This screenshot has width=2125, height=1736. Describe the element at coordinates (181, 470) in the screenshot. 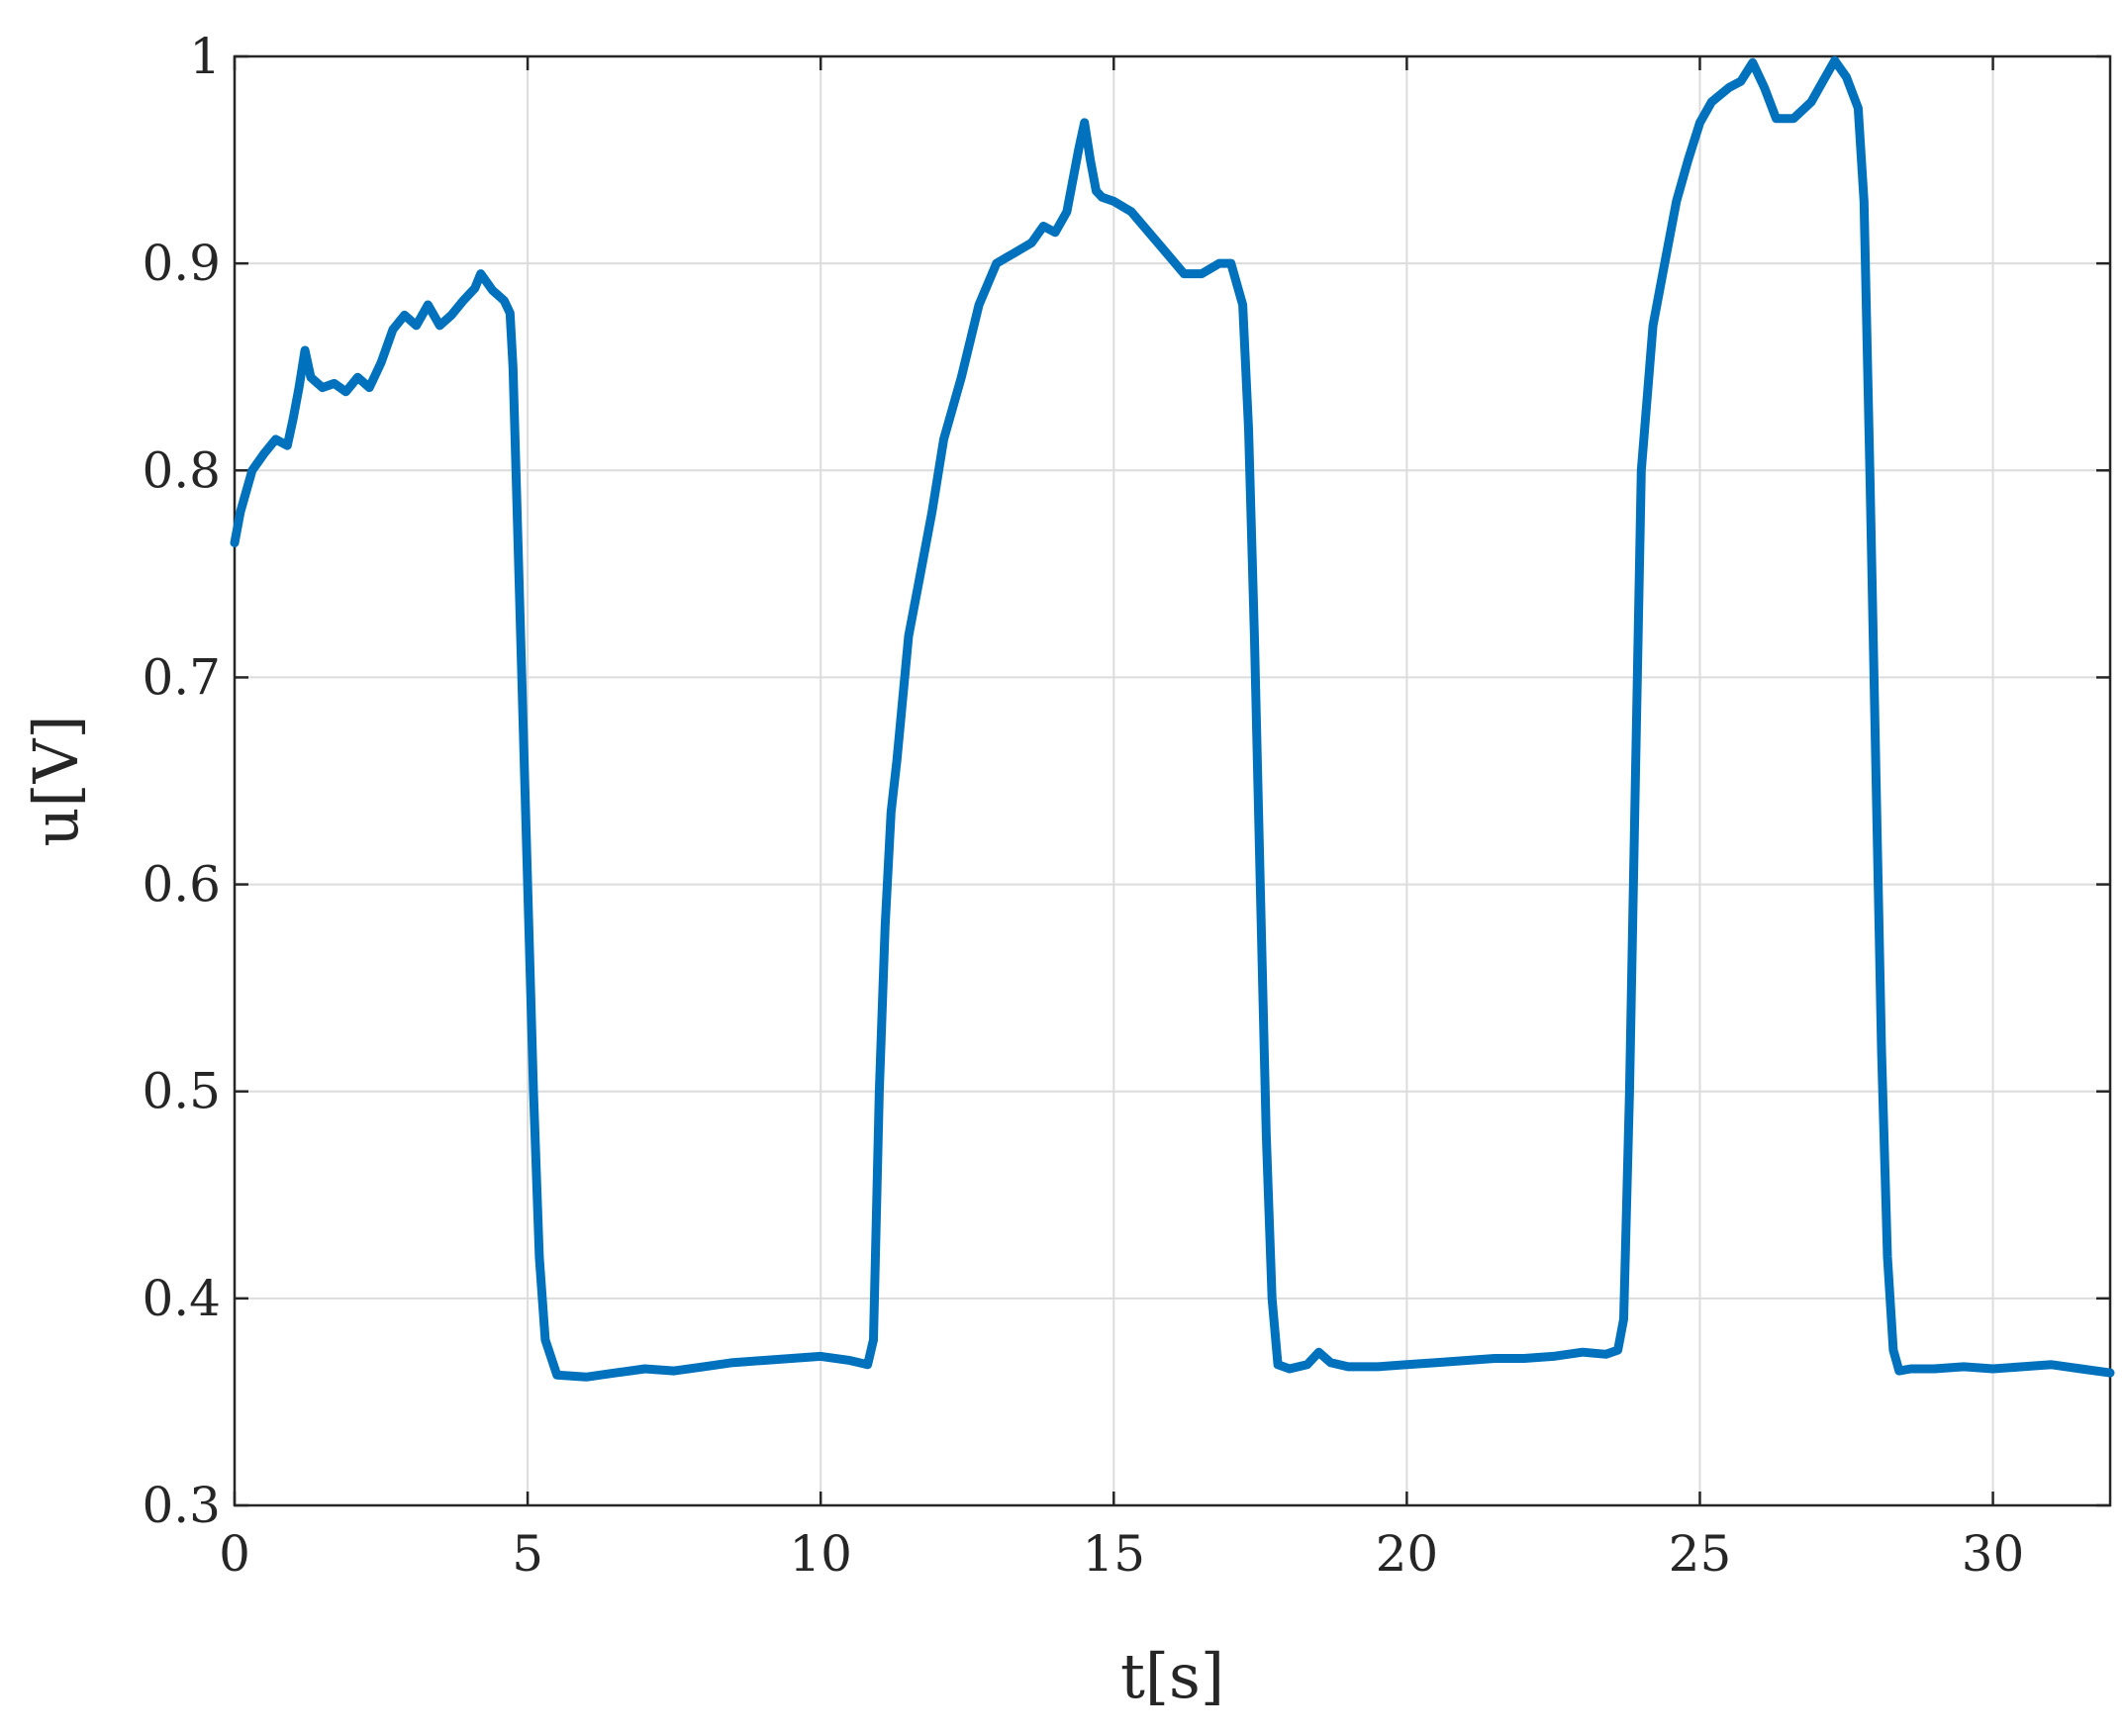

I see `y-tick-label: 0.8` at that location.